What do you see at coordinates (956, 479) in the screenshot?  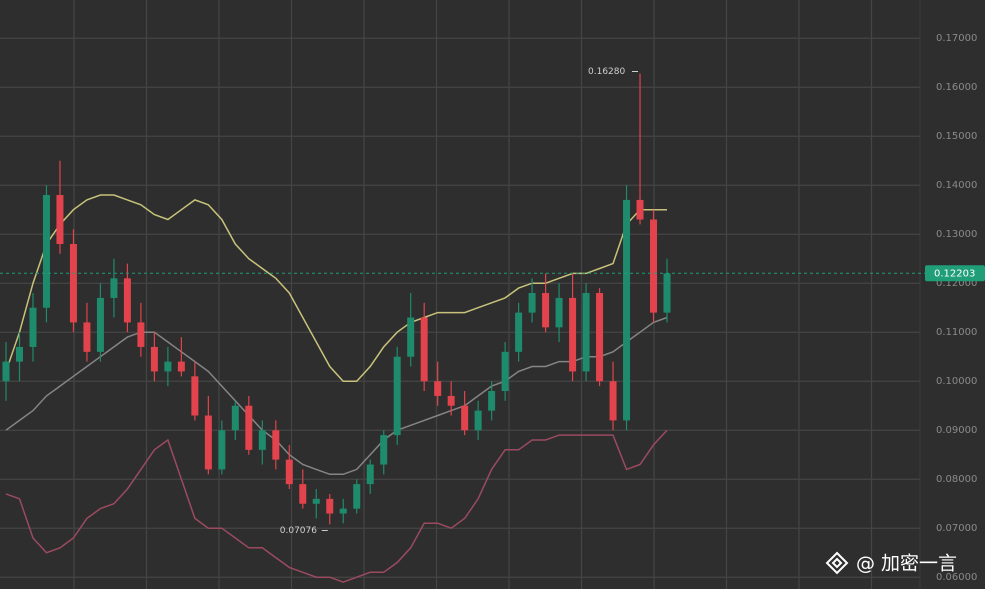 I see `y-tick-label: 0.08000` at bounding box center [956, 479].